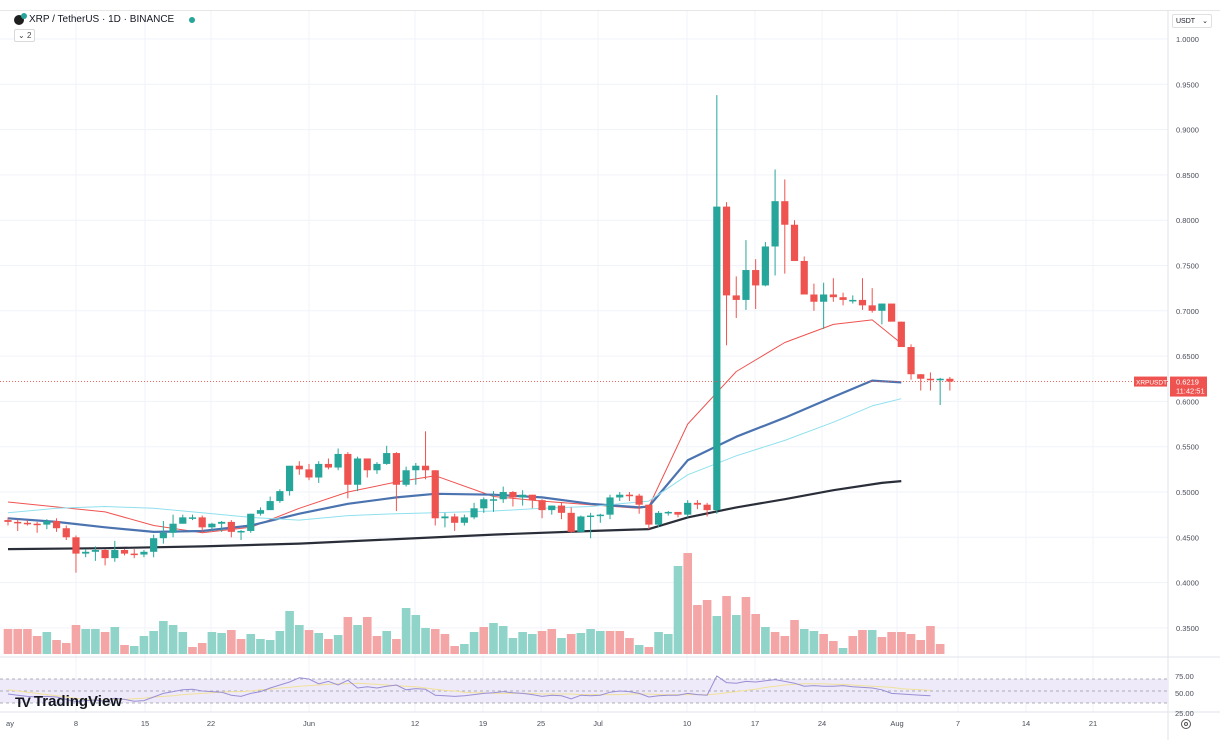 The height and width of the screenshot is (740, 1220). I want to click on currency-label: USDT, so click(1186, 21).